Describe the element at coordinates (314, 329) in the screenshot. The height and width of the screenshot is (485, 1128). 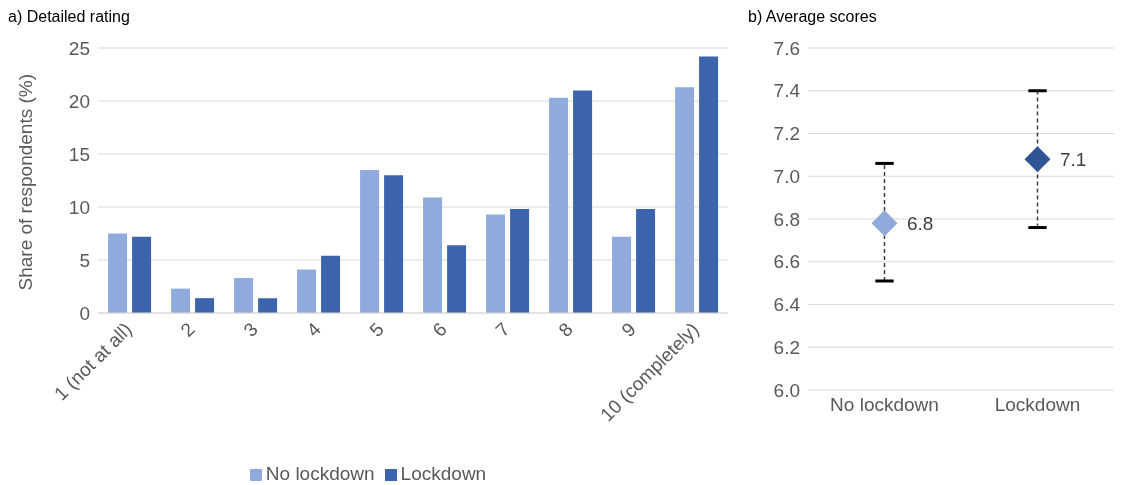
I see `x-tick-label: 4` at that location.